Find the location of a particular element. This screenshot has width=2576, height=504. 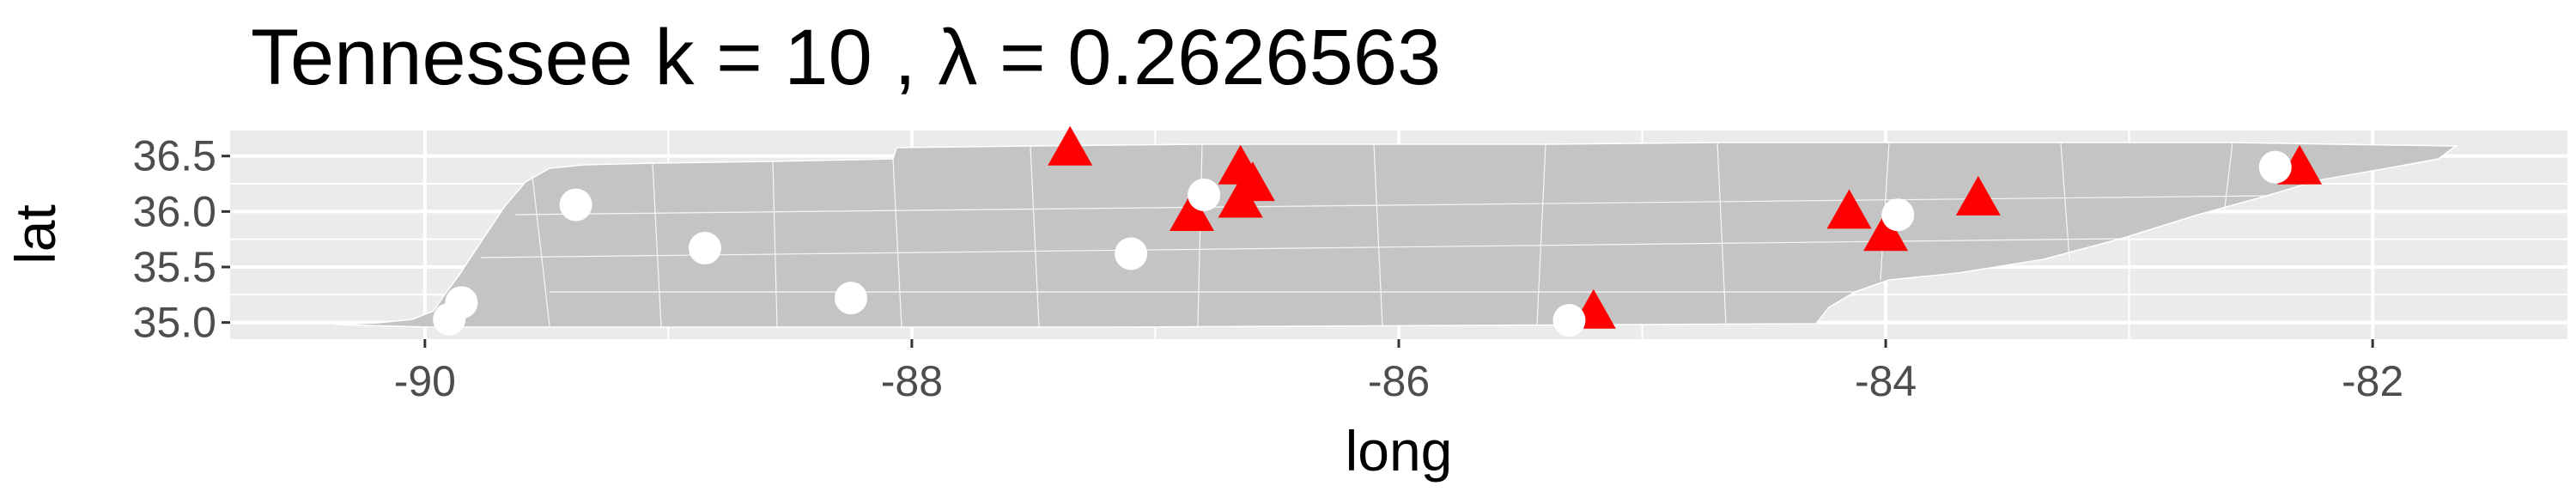

x-axis-title: long is located at coordinates (1400, 451).